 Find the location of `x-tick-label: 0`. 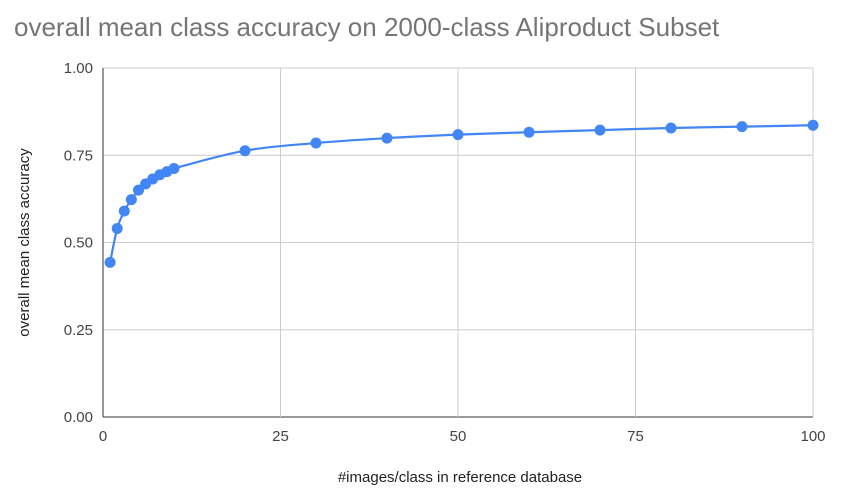

x-tick-label: 0 is located at coordinates (103, 436).